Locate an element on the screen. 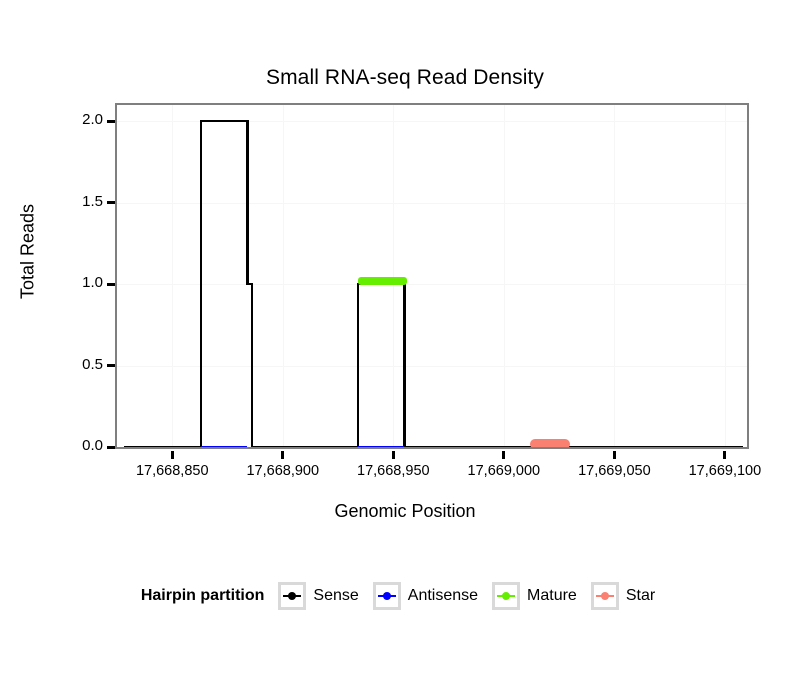 This screenshot has width=810, height=690. legend-label: Antisense is located at coordinates (443, 595).